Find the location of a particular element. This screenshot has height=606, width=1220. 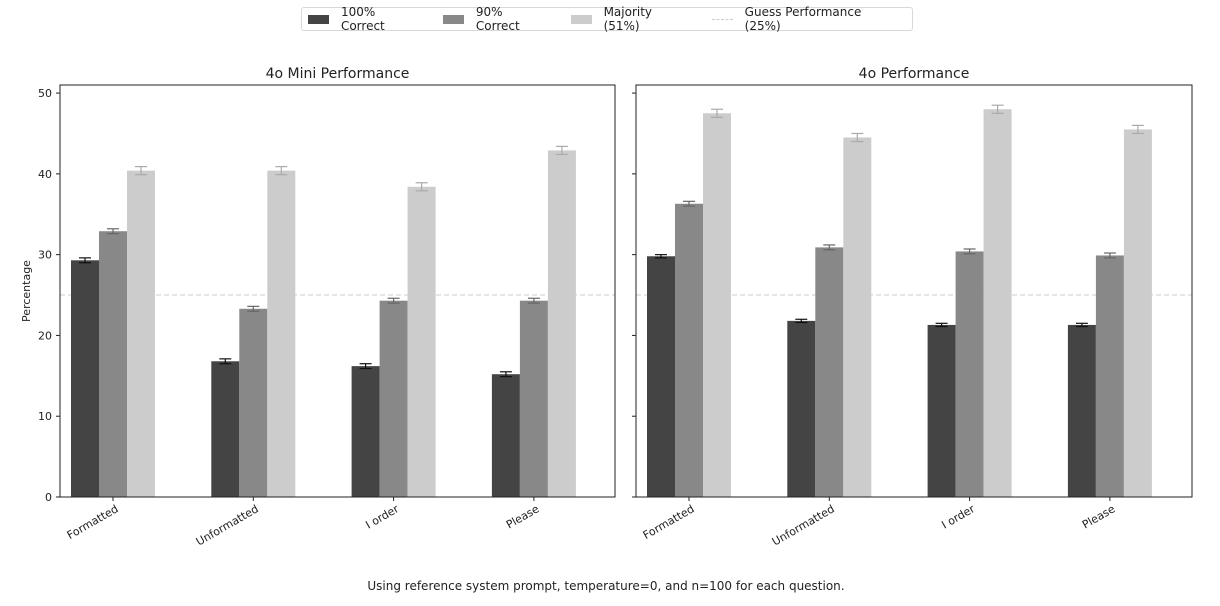

panel-title: 4o Mini Performance is located at coordinates (338, 74).